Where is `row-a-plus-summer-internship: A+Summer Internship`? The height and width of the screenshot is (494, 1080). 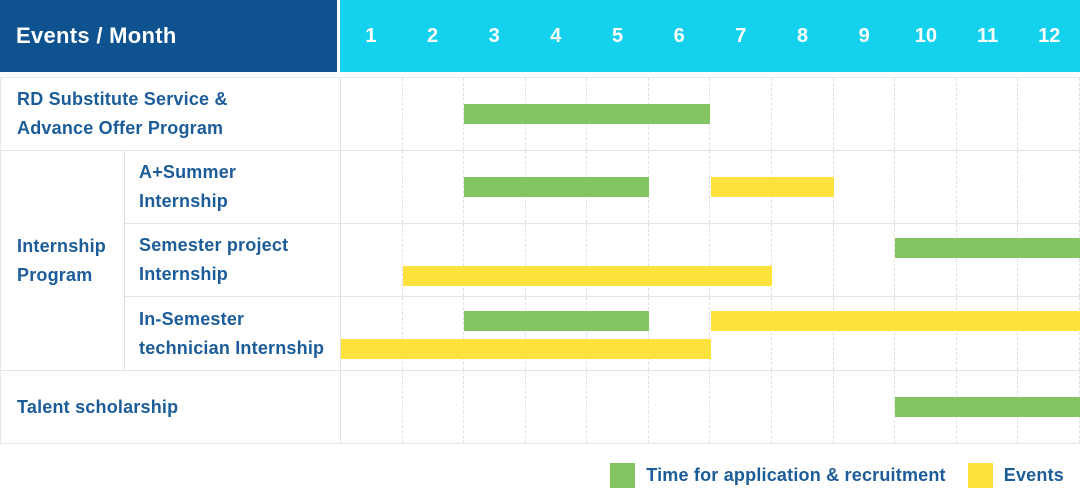 row-a-plus-summer-internship: A+Summer Internship is located at coordinates (602, 187).